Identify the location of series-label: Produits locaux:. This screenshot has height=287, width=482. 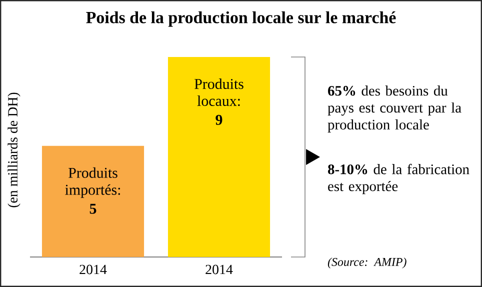
(219, 92).